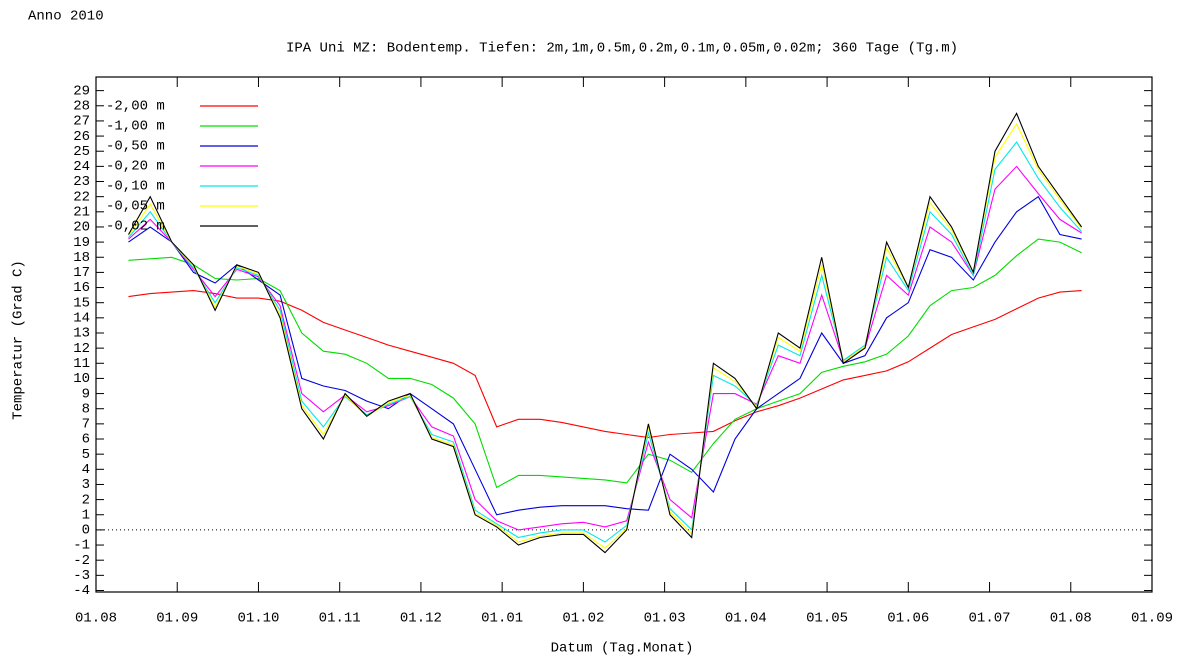  I want to click on y-tick-label: 2, so click(86, 500).